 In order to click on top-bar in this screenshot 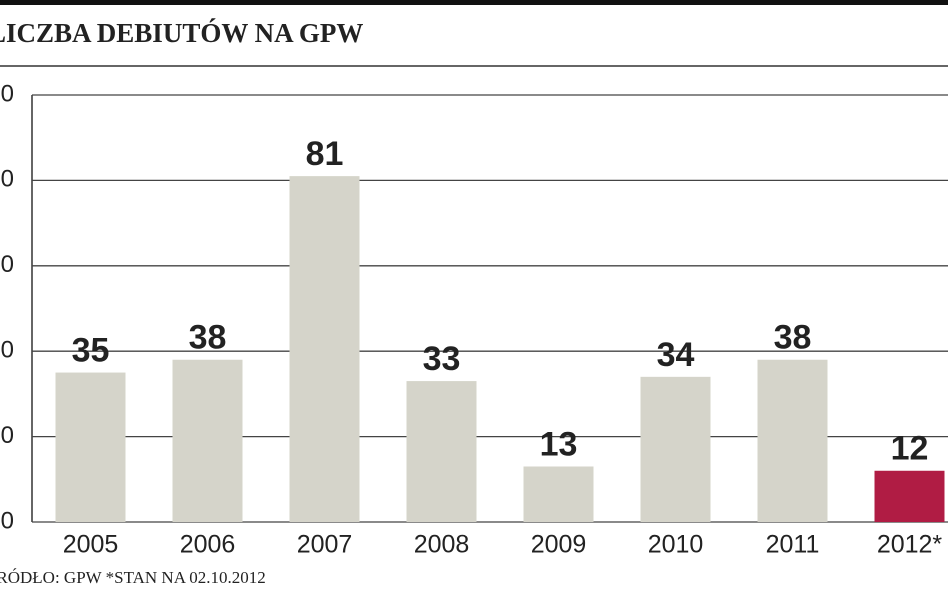, I will do `click(474, 2)`.